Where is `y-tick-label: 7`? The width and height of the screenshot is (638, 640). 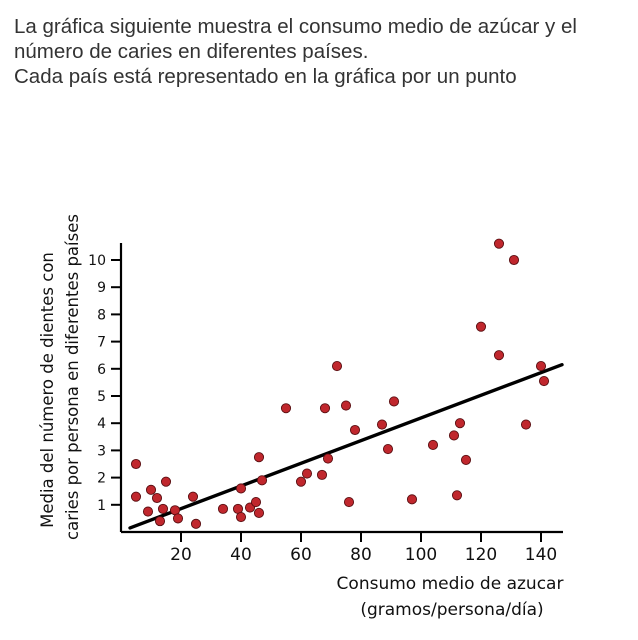 y-tick-label: 7 is located at coordinates (101, 343).